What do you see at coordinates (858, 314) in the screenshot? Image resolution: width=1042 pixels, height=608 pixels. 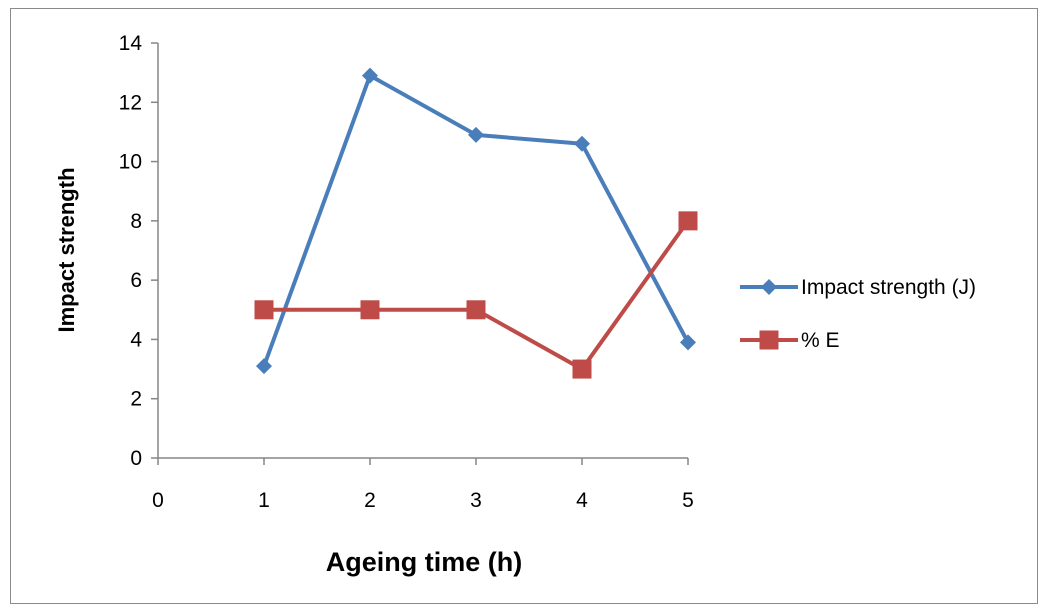 I see `legend: Impact strength (J) % E` at bounding box center [858, 314].